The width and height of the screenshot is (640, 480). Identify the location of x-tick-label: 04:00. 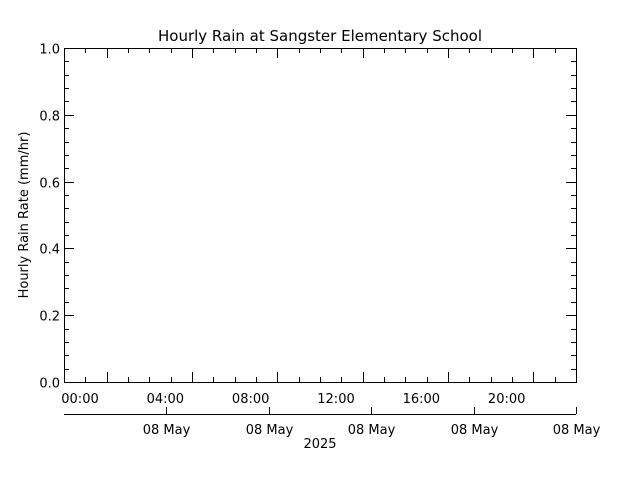
(165, 399).